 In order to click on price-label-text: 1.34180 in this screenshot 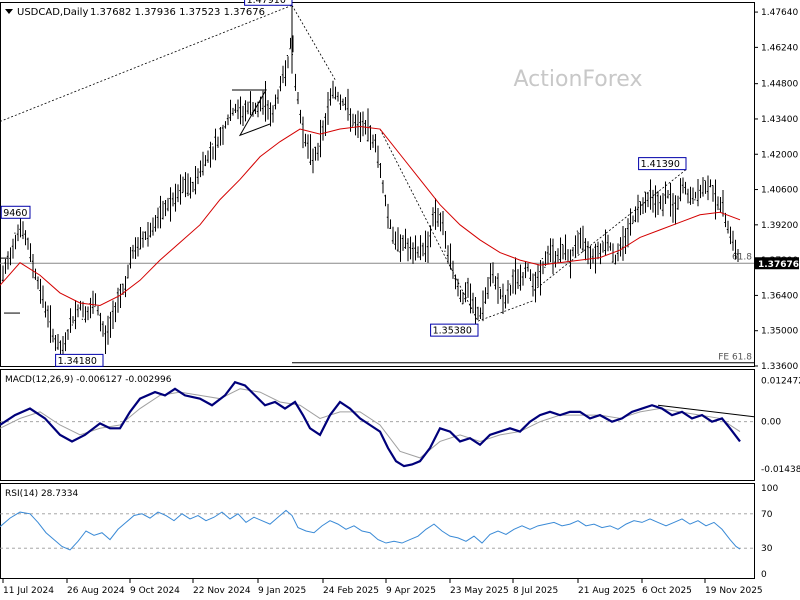, I will do `click(77, 361)`.